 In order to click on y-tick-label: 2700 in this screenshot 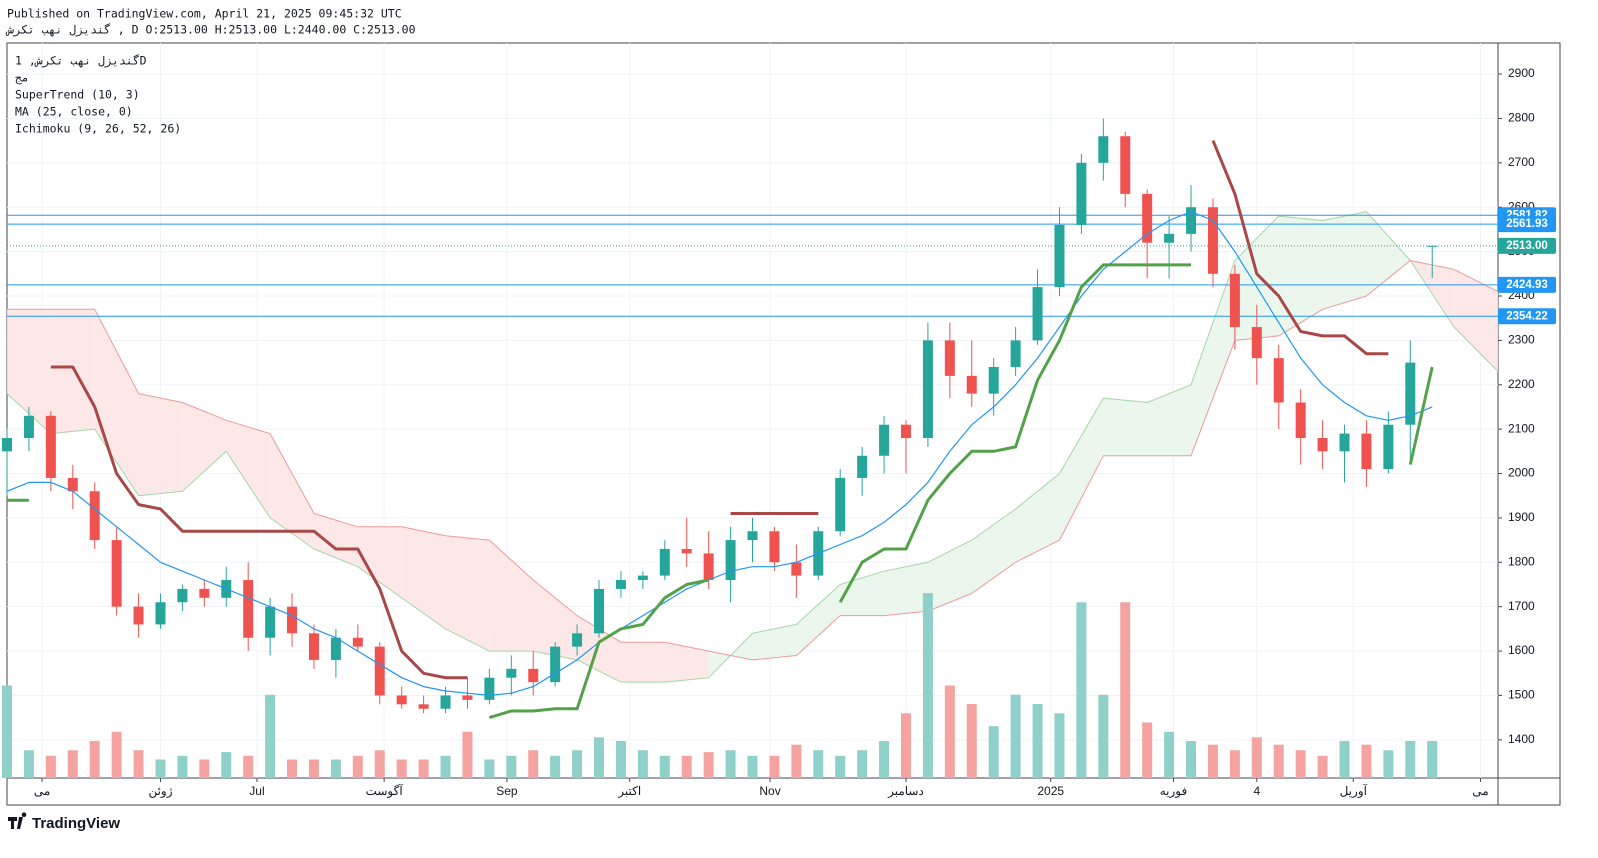, I will do `click(1521, 162)`.